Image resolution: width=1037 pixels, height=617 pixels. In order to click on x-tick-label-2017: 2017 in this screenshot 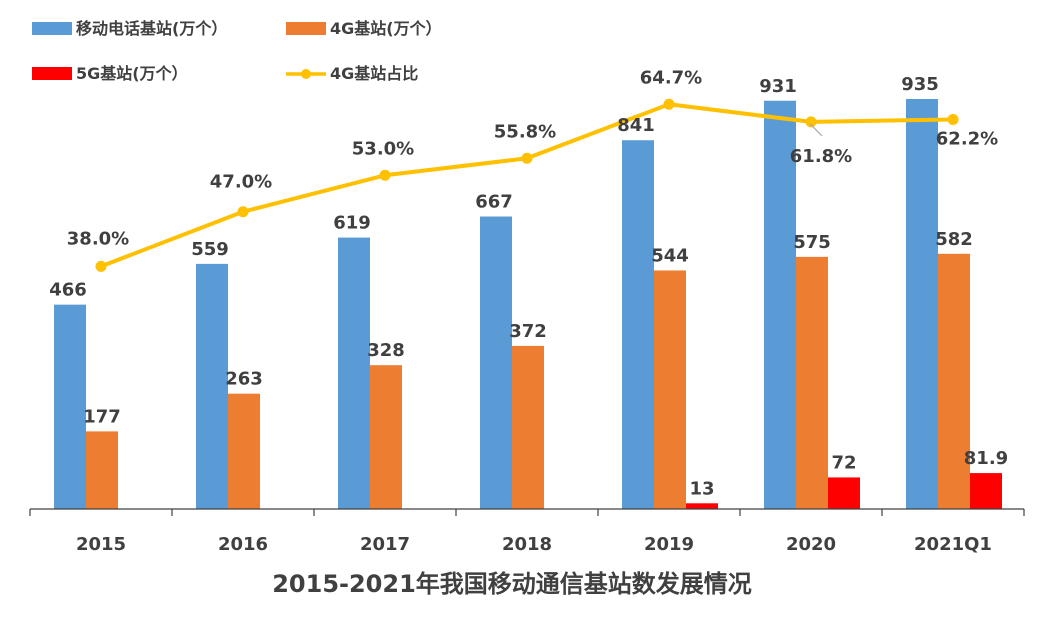, I will do `click(385, 544)`.